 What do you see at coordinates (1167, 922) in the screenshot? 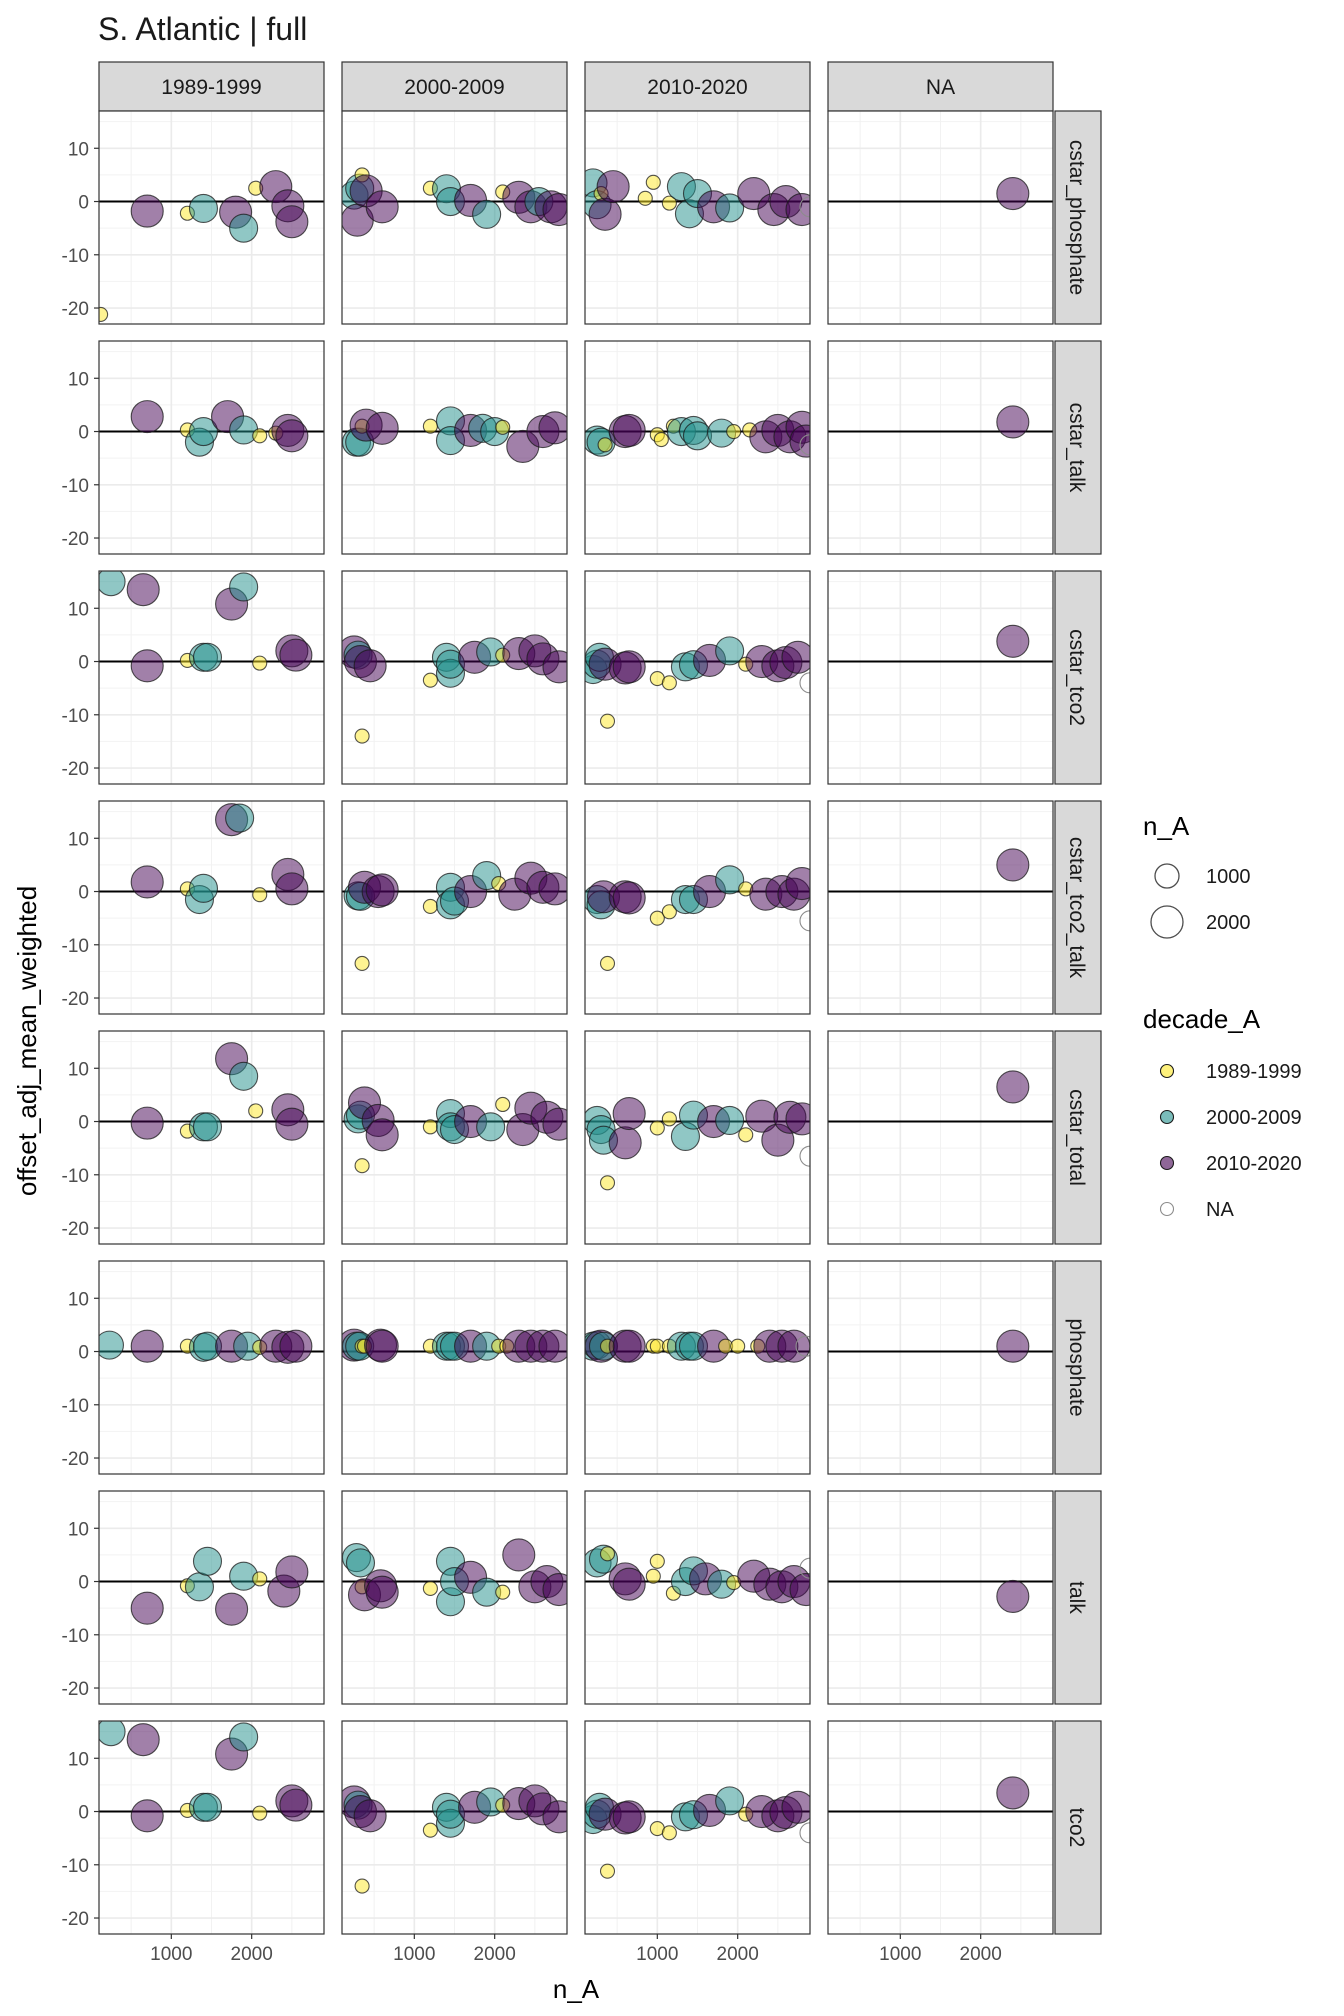
I see `size-legend-key` at bounding box center [1167, 922].